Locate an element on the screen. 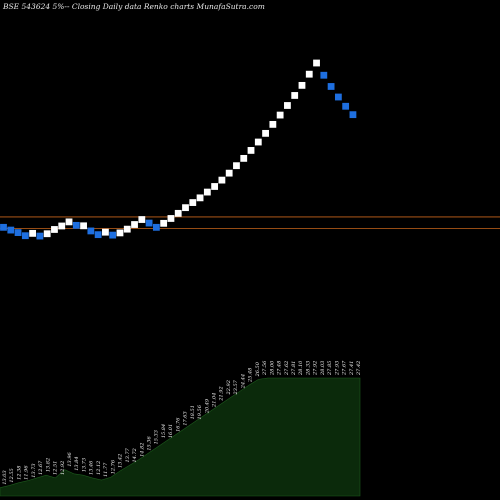  volume-label: 15.36 is located at coordinates (149, 443).